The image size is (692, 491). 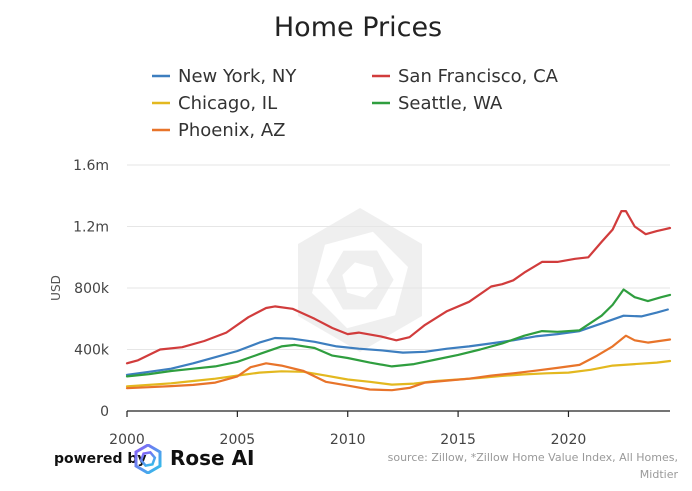 What do you see at coordinates (232, 130) in the screenshot?
I see `legend-label: Phoenix, AZ` at bounding box center [232, 130].